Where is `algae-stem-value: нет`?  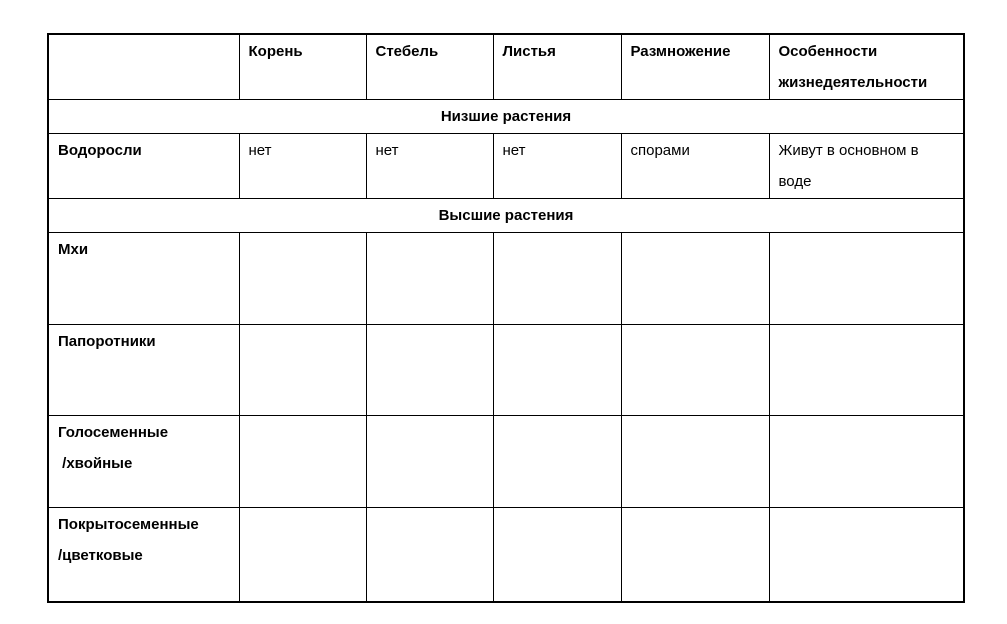 algae-stem-value: нет is located at coordinates (429, 166).